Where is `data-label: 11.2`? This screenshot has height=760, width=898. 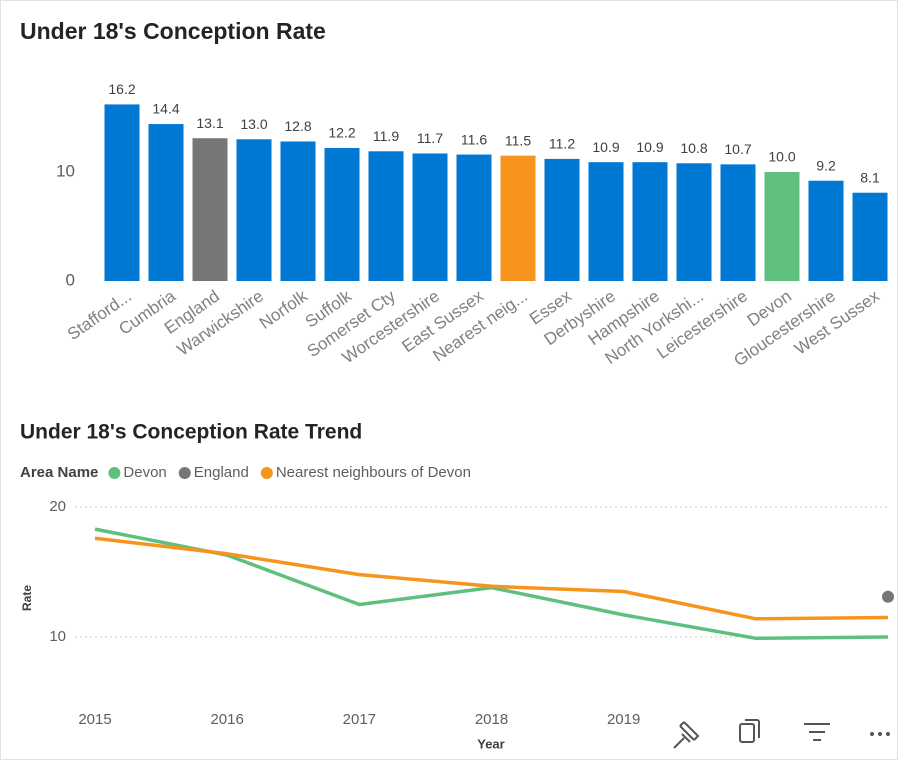 data-label: 11.2 is located at coordinates (562, 144).